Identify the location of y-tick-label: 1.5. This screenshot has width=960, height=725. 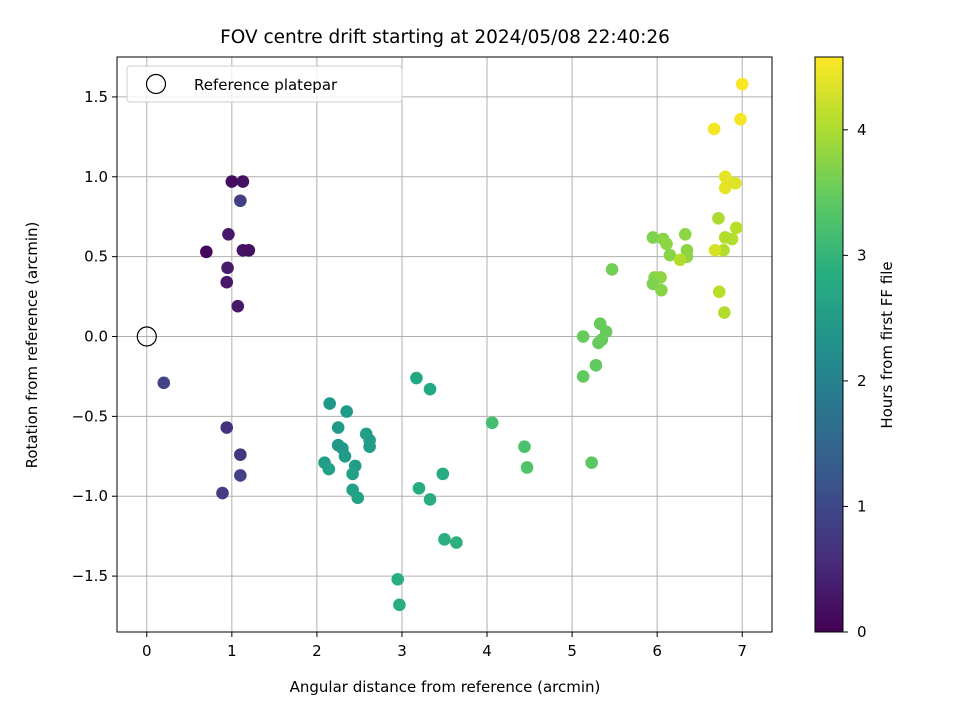
(96, 97).